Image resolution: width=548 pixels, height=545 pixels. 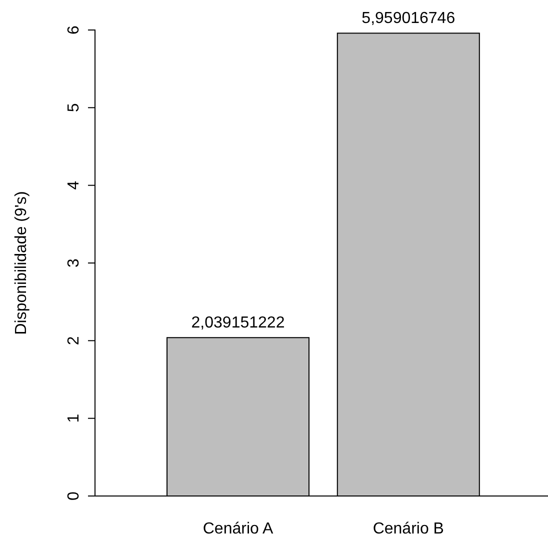 I want to click on y-tick-label: 3, so click(x=74, y=263).